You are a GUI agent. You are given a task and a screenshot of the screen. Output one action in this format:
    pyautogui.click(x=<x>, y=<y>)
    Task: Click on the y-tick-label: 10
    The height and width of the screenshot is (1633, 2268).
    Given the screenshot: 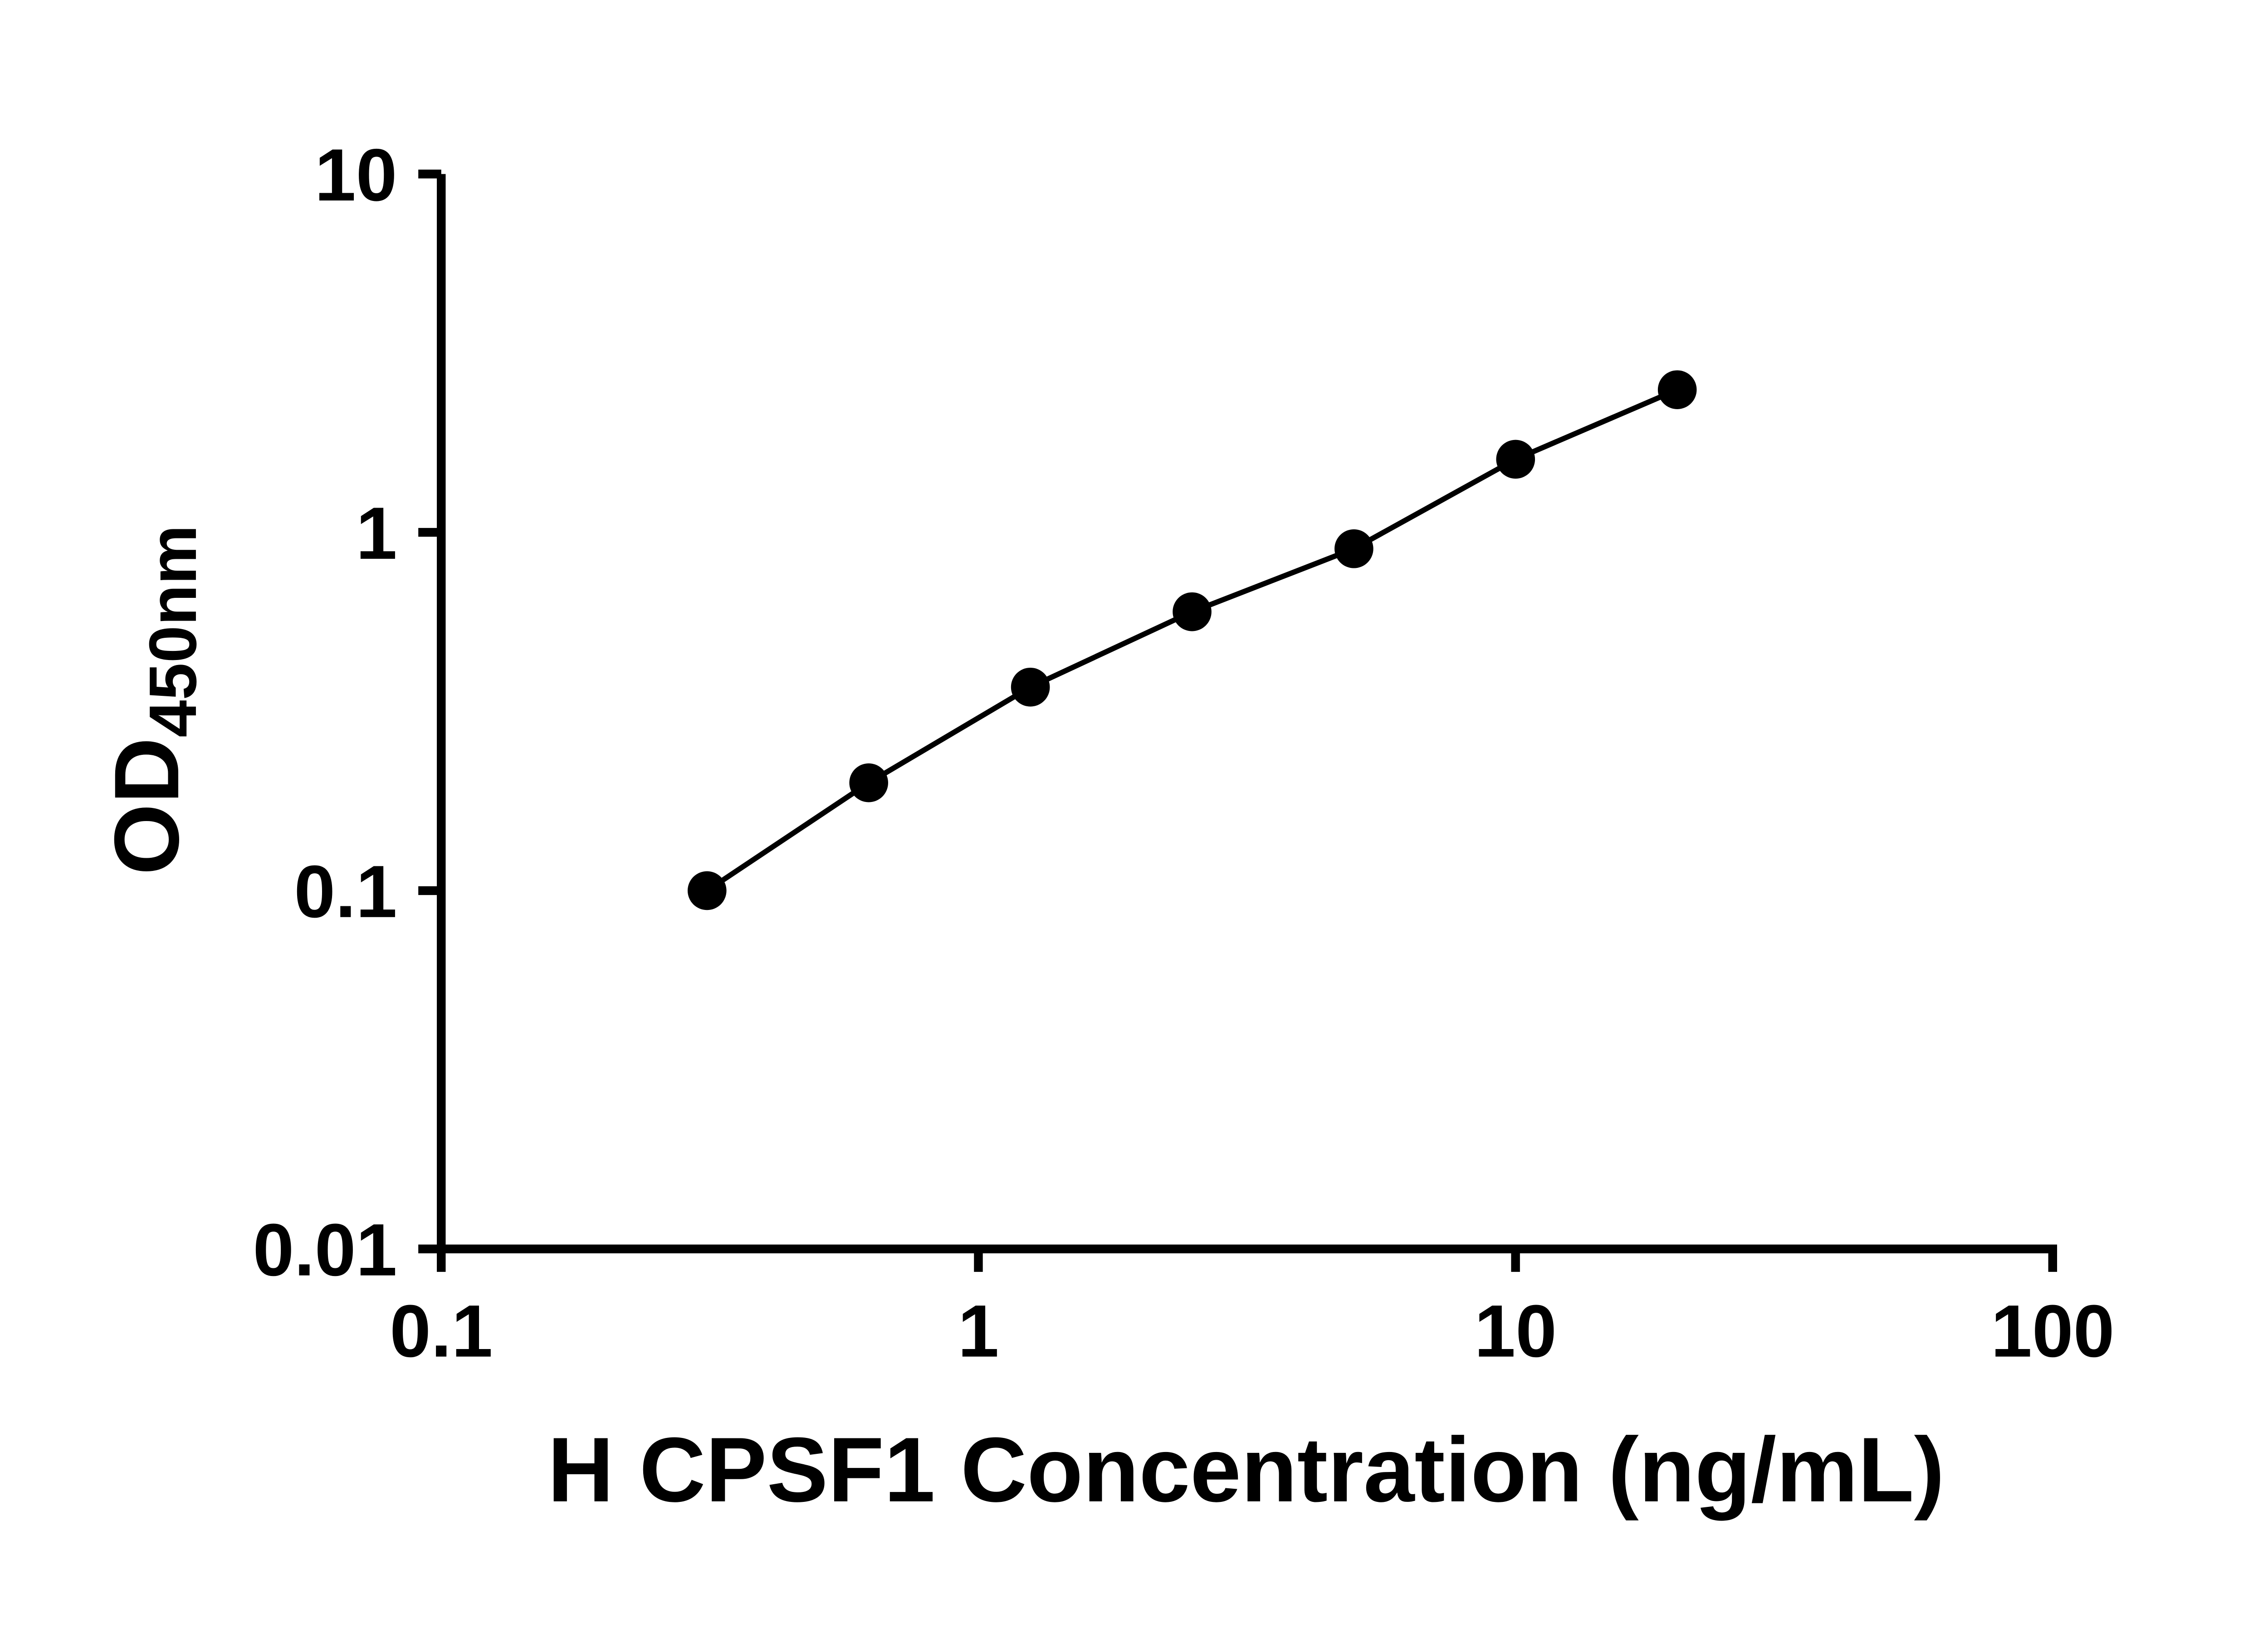 What is the action you would take?
    pyautogui.click(x=356, y=174)
    